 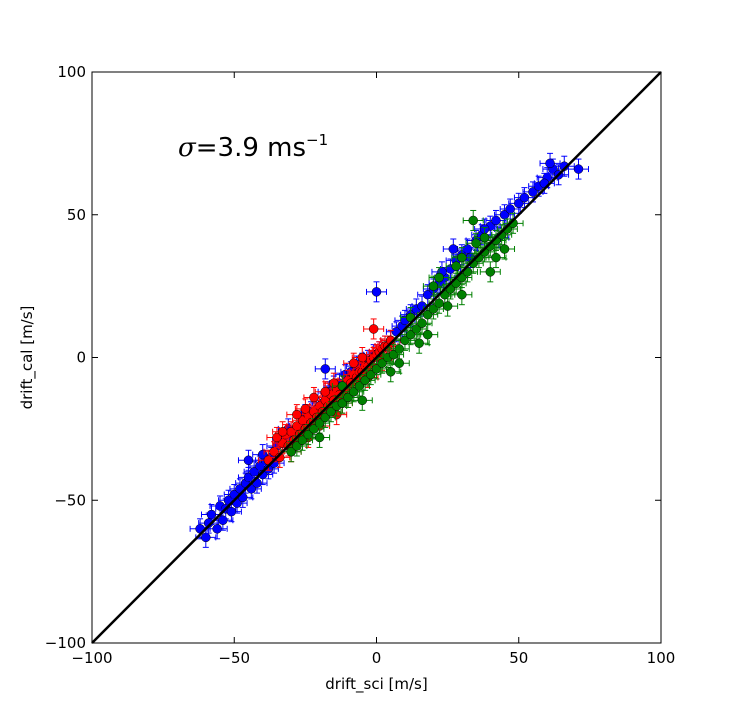 What do you see at coordinates (81, 358) in the screenshot?
I see `y-tick-label: 0` at bounding box center [81, 358].